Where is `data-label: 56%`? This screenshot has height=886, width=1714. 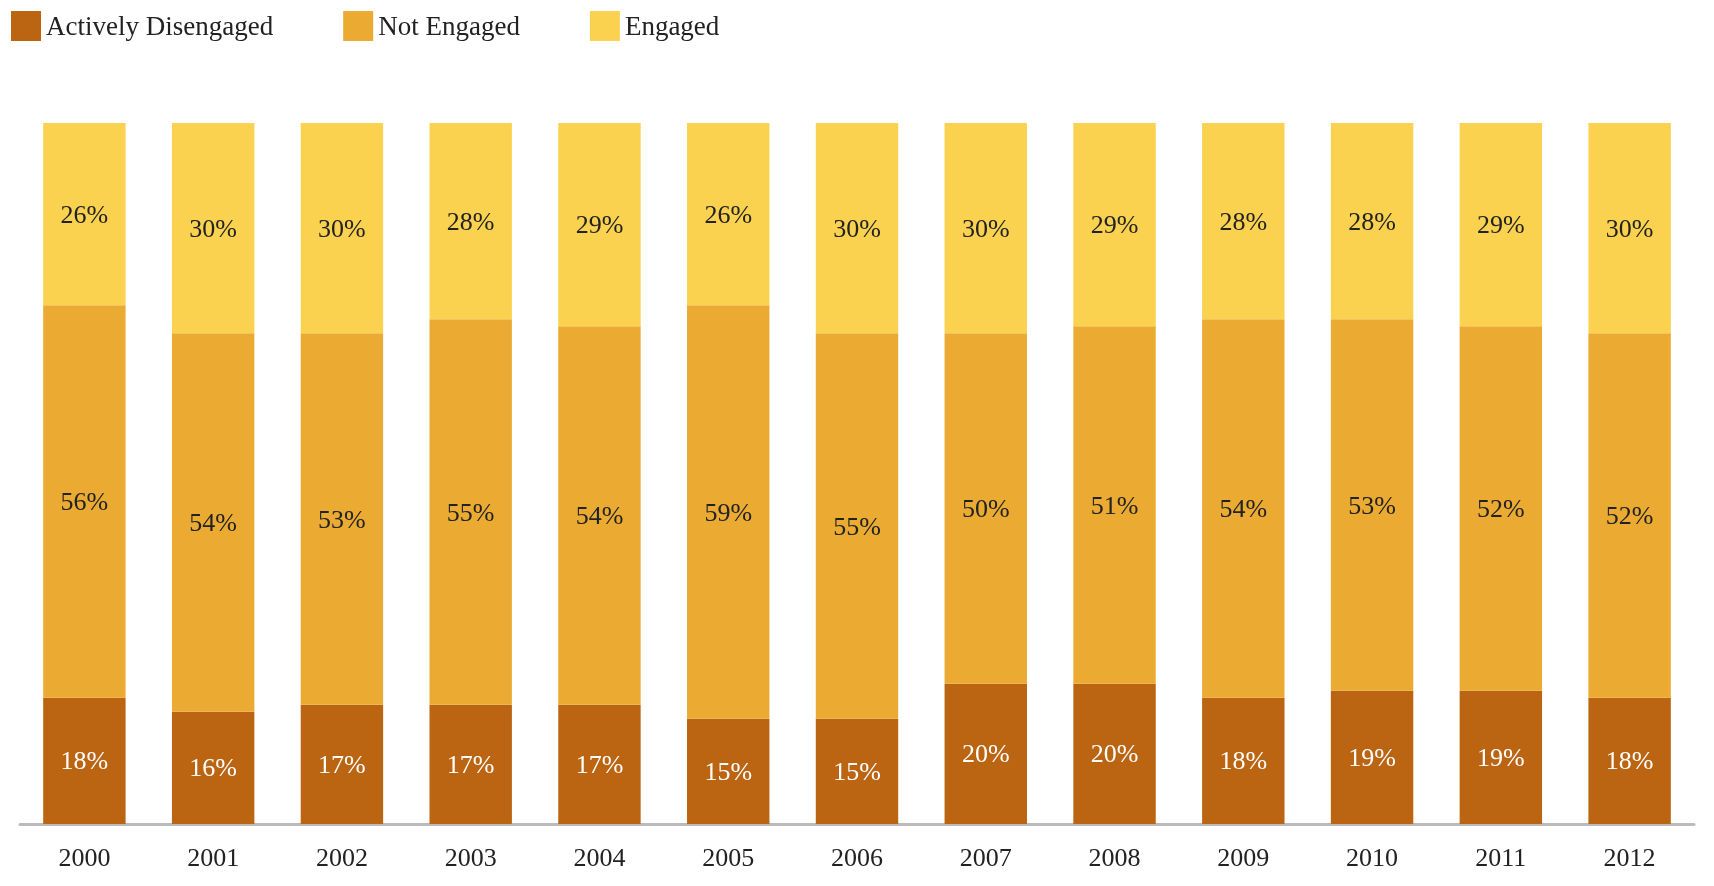
data-label: 56% is located at coordinates (84, 502).